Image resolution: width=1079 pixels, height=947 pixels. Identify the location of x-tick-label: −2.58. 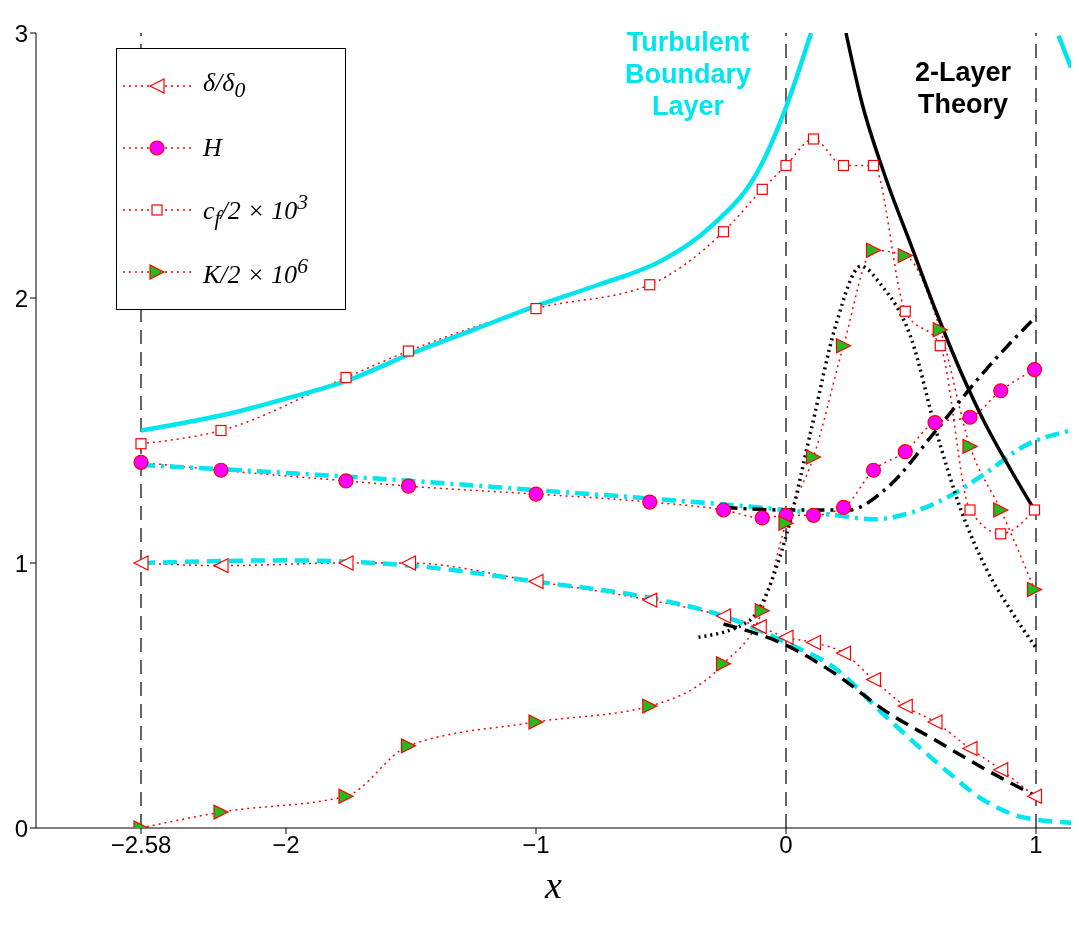
(141, 845).